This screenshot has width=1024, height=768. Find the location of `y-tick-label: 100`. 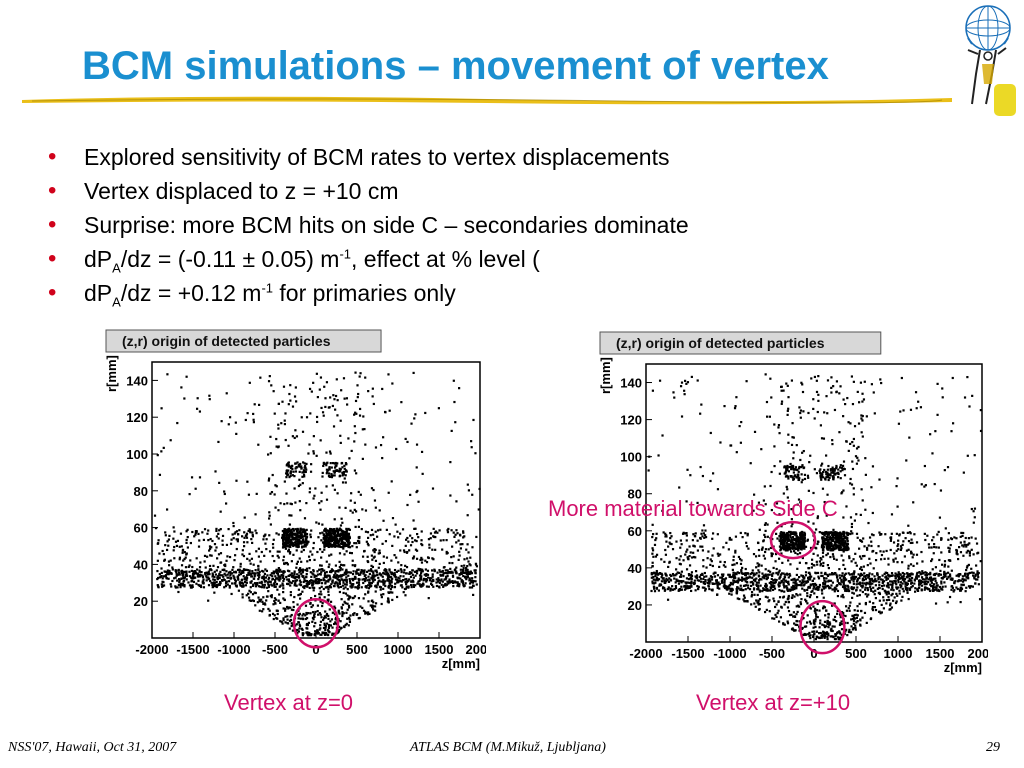

y-tick-label: 100 is located at coordinates (137, 454).